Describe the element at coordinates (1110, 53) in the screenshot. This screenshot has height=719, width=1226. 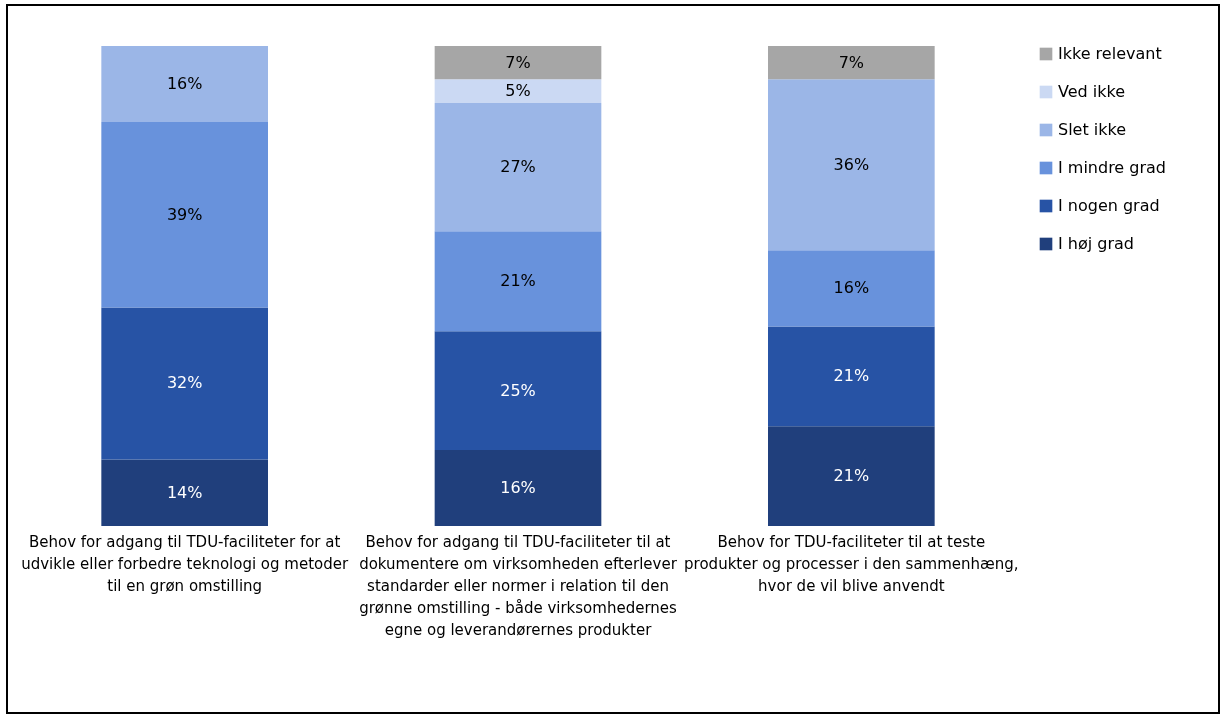
I see `legend-label: Ikke relevant` at that location.